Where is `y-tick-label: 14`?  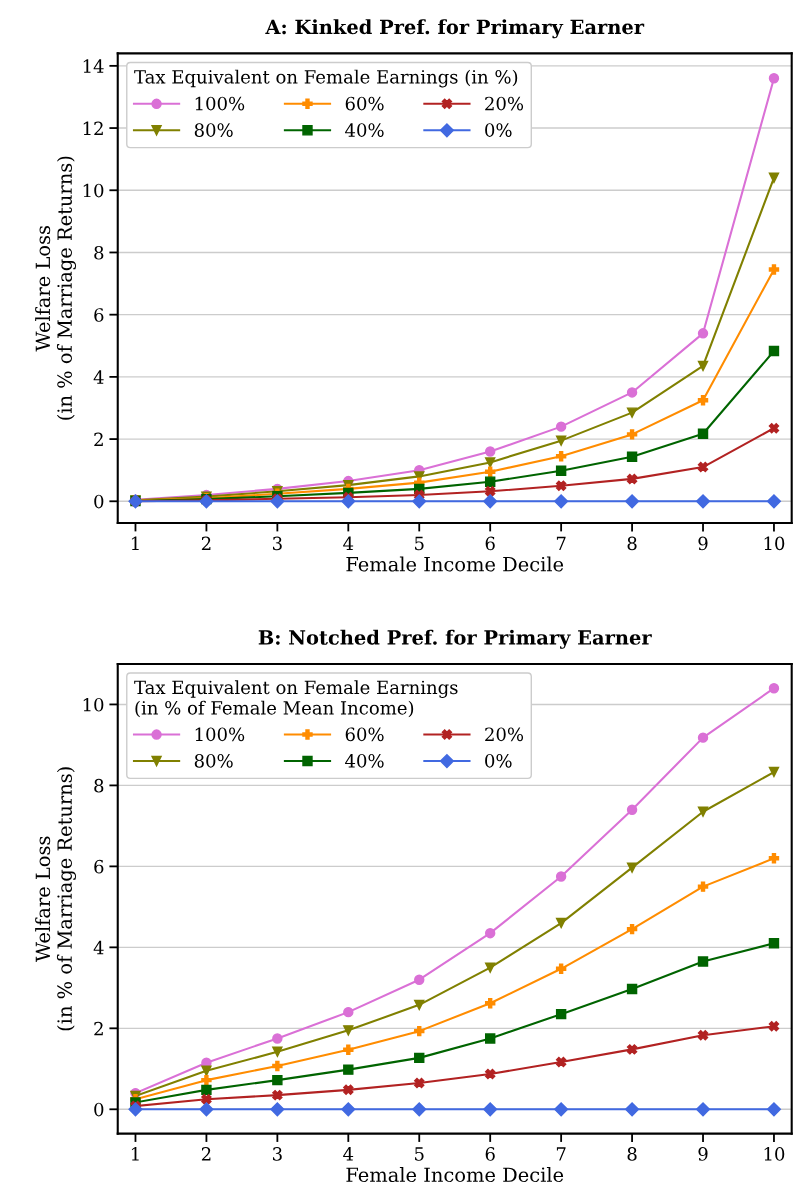 y-tick-label: 14 is located at coordinates (93, 66).